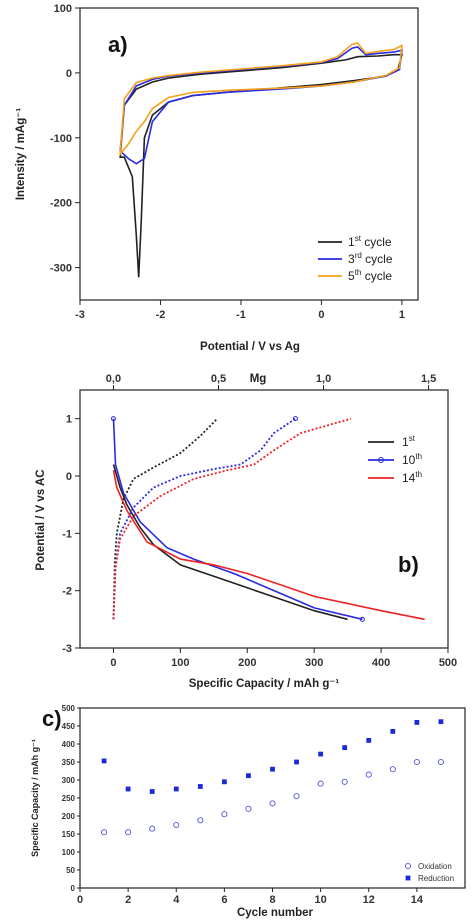 The width and height of the screenshot is (474, 922). What do you see at coordinates (428, 379) in the screenshot?
I see `chart-b-top-tick-label: 1,5` at bounding box center [428, 379].